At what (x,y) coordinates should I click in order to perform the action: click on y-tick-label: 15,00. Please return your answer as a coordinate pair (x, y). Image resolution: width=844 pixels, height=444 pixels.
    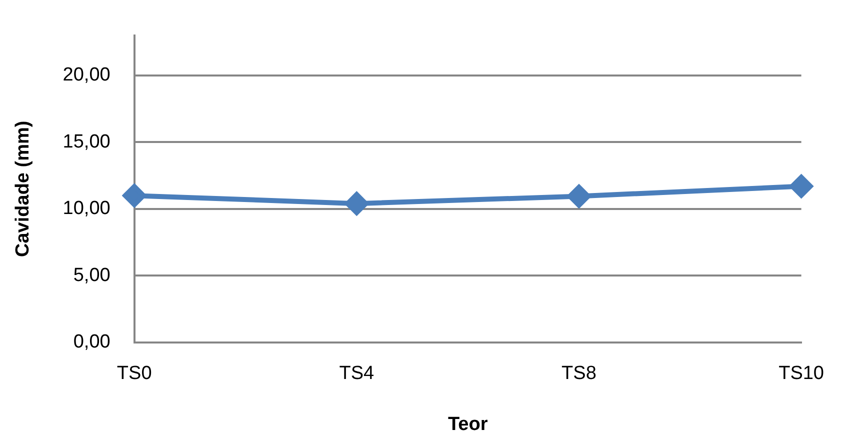
    Looking at the image, I should click on (86, 141).